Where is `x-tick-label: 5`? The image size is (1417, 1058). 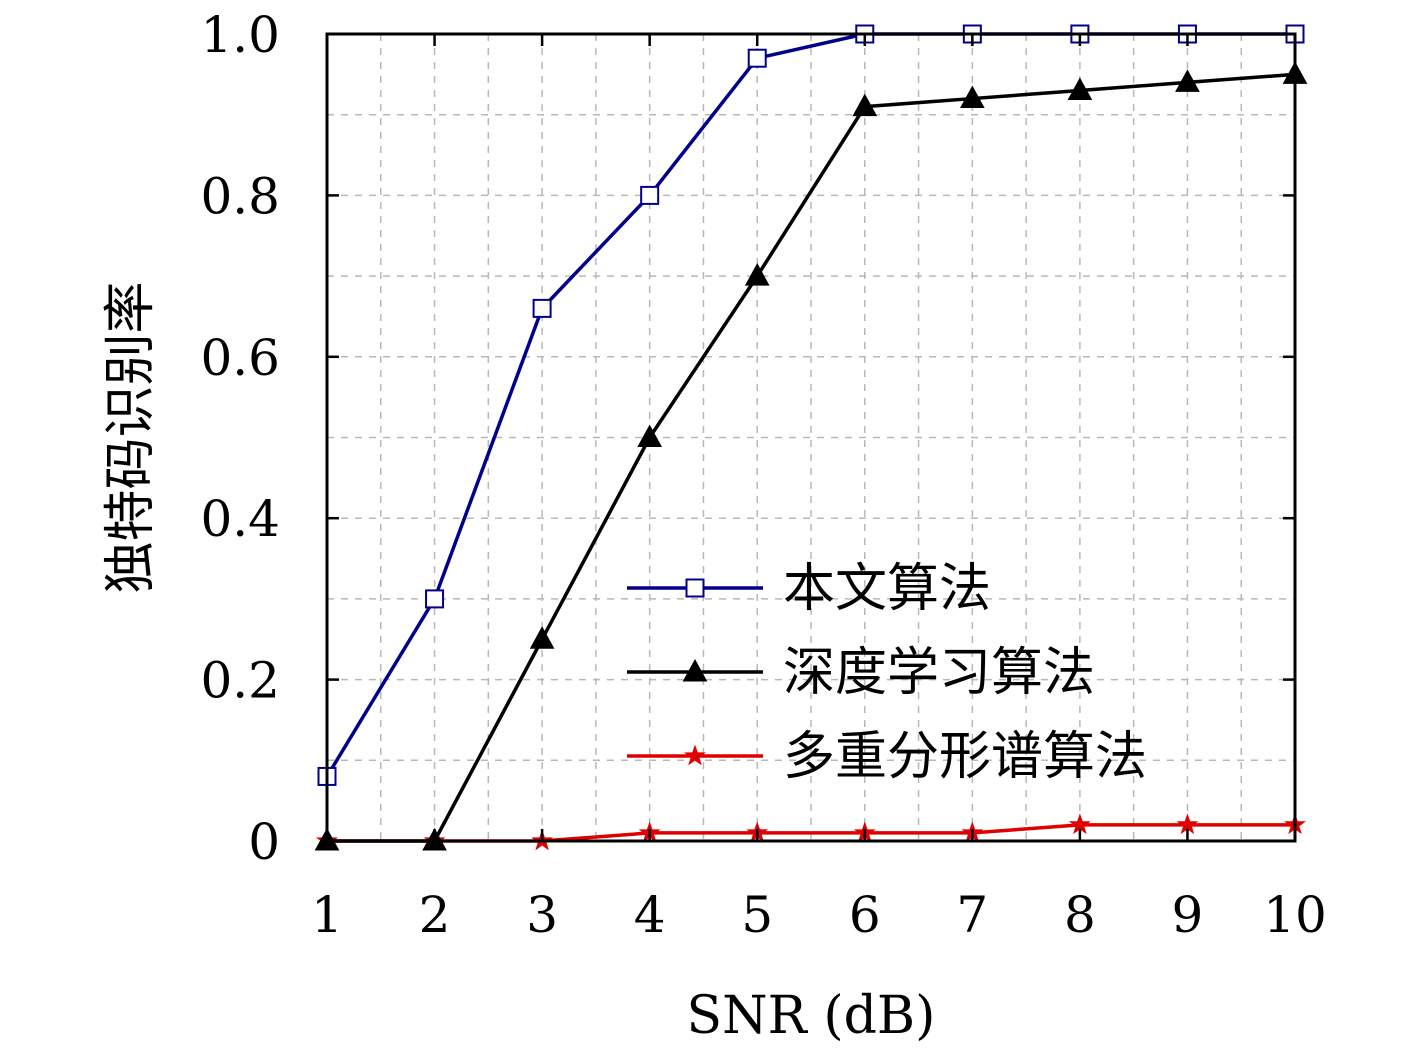
x-tick-label: 5 is located at coordinates (757, 915).